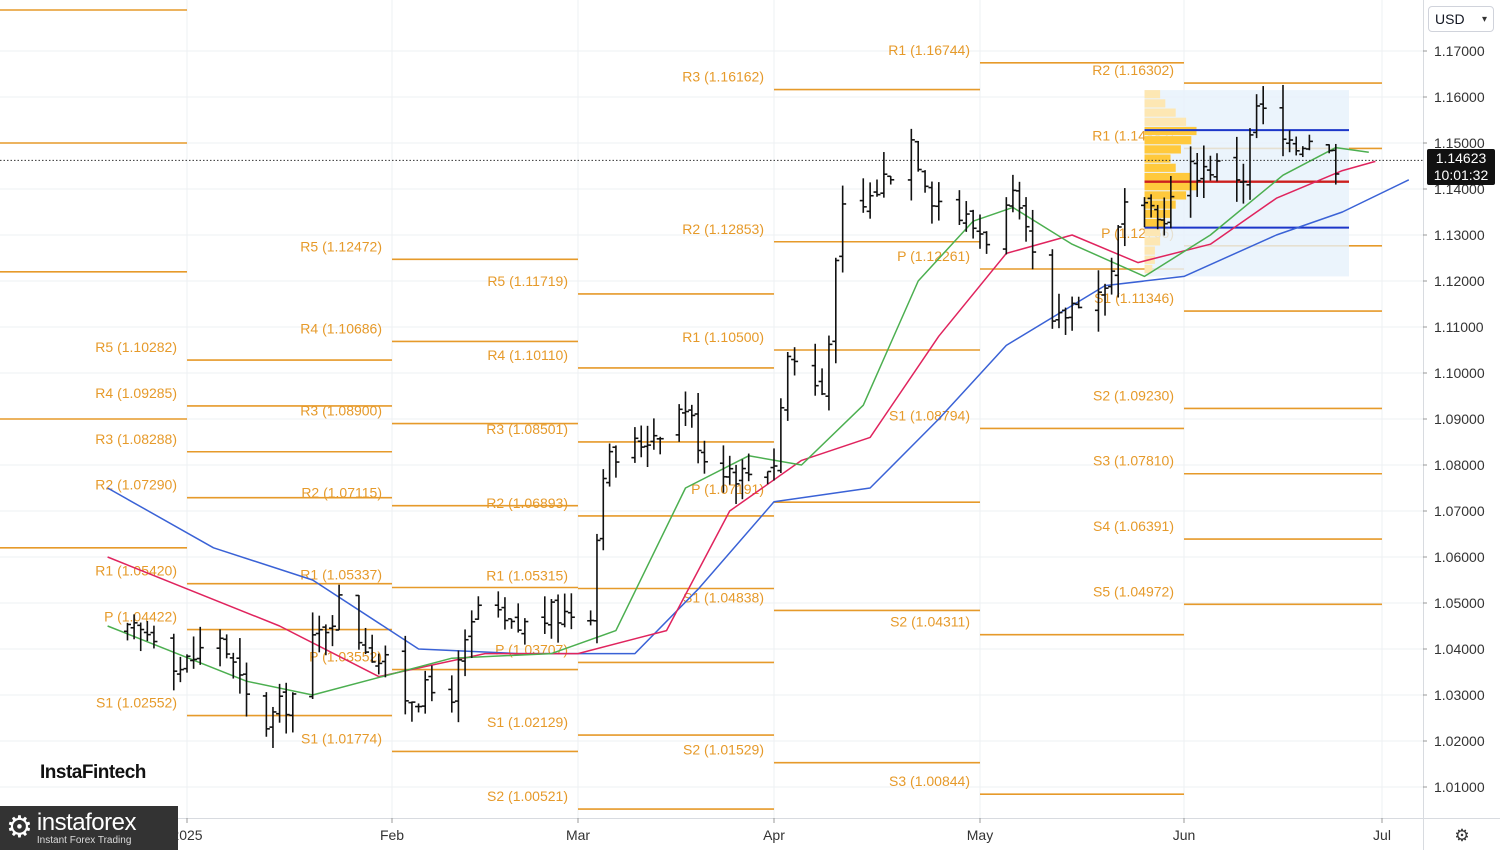  Describe the element at coordinates (1461, 175) in the screenshot. I see `bar-countdown: 10:01:32` at that location.